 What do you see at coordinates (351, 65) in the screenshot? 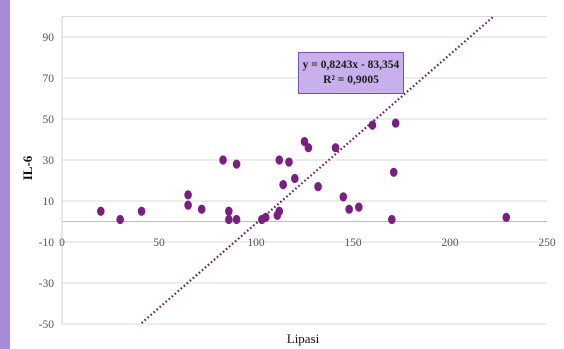
I see `trendline-equation: y = 0,8243x - 83,354` at bounding box center [351, 65].